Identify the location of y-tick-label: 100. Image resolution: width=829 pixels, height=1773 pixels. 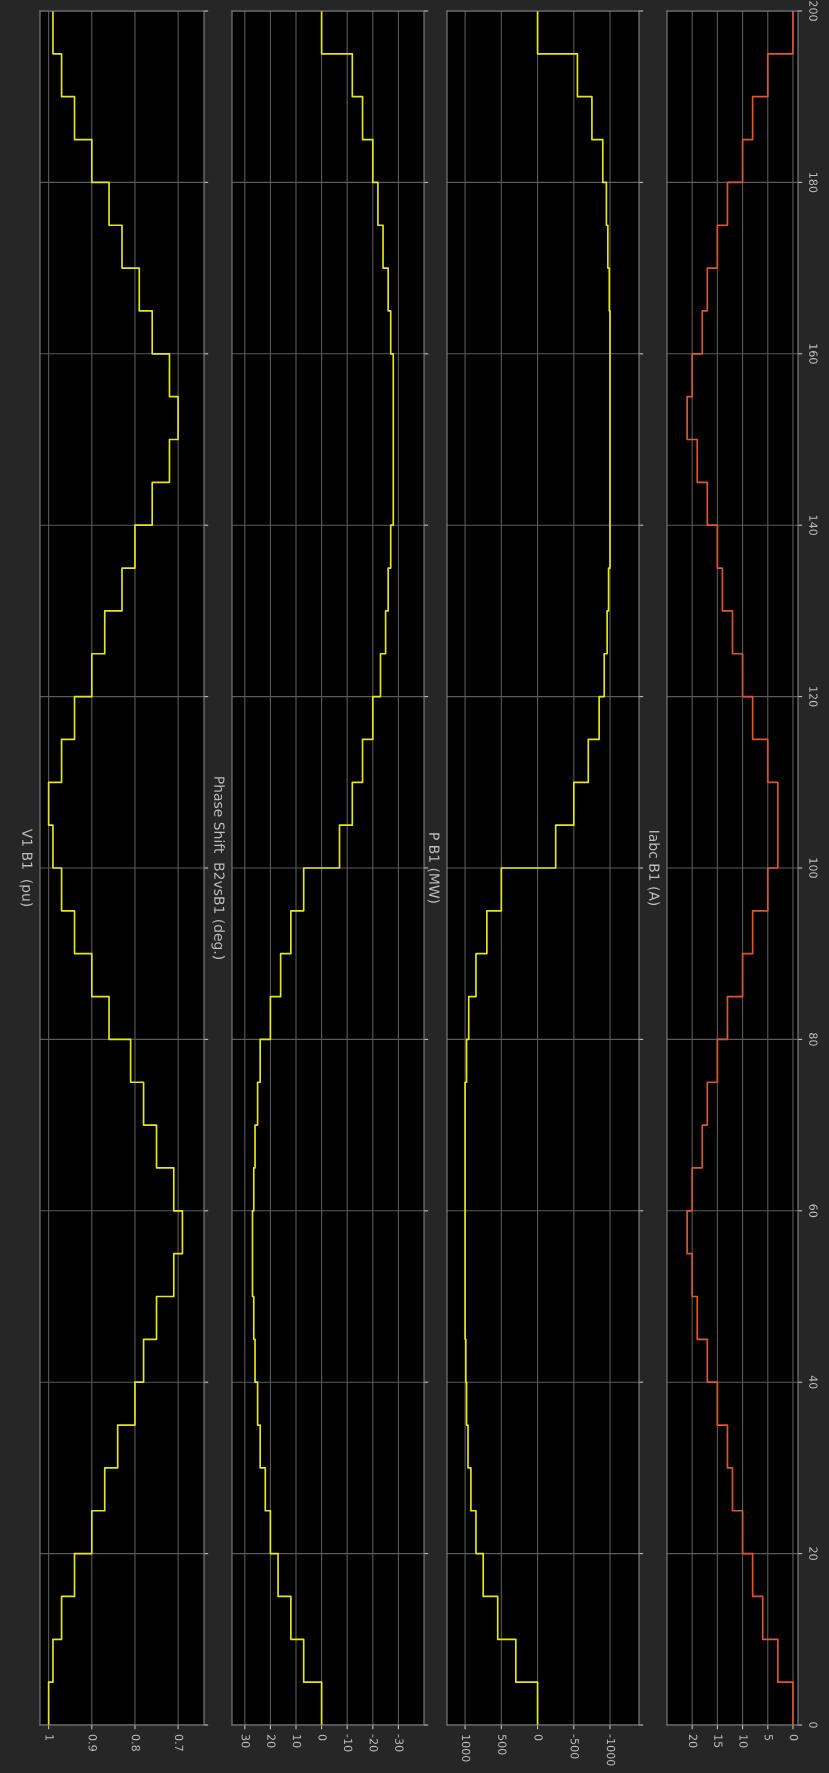
(813, 868).